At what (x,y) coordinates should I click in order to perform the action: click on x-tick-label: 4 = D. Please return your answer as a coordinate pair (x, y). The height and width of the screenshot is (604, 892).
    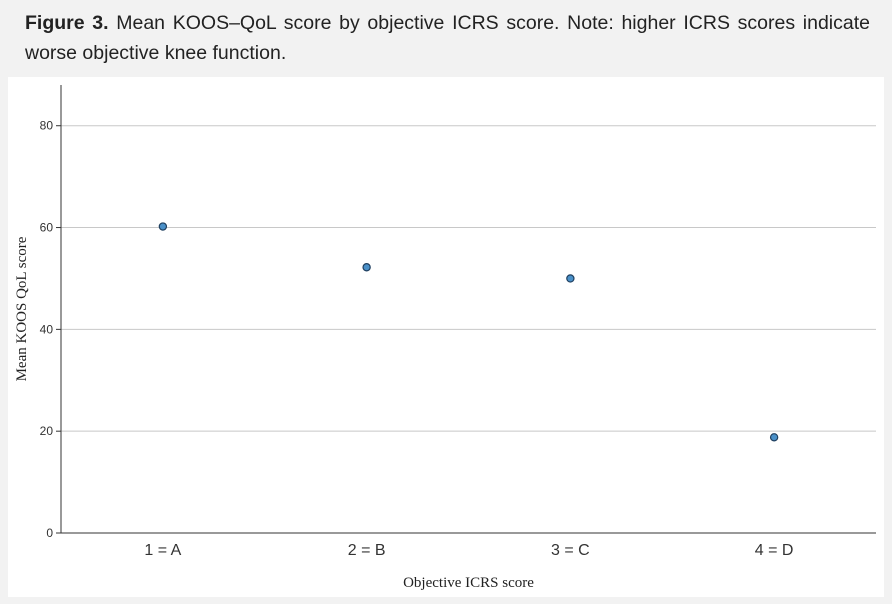
    Looking at the image, I should click on (774, 550).